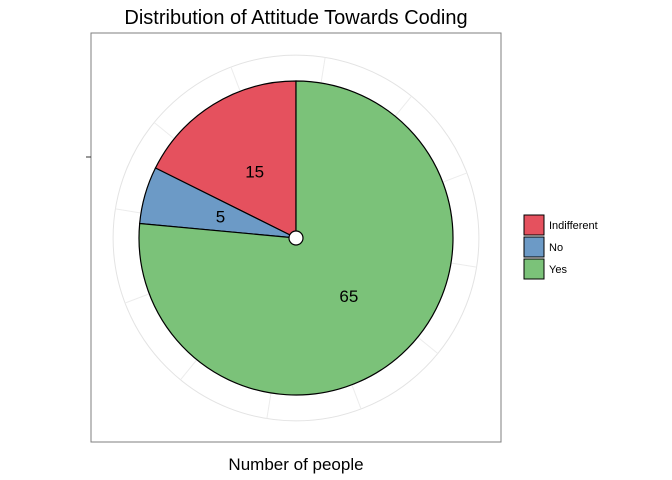 Image resolution: width=672 pixels, height=480 pixels. What do you see at coordinates (558, 270) in the screenshot?
I see `legend-label-yes: Yes` at bounding box center [558, 270].